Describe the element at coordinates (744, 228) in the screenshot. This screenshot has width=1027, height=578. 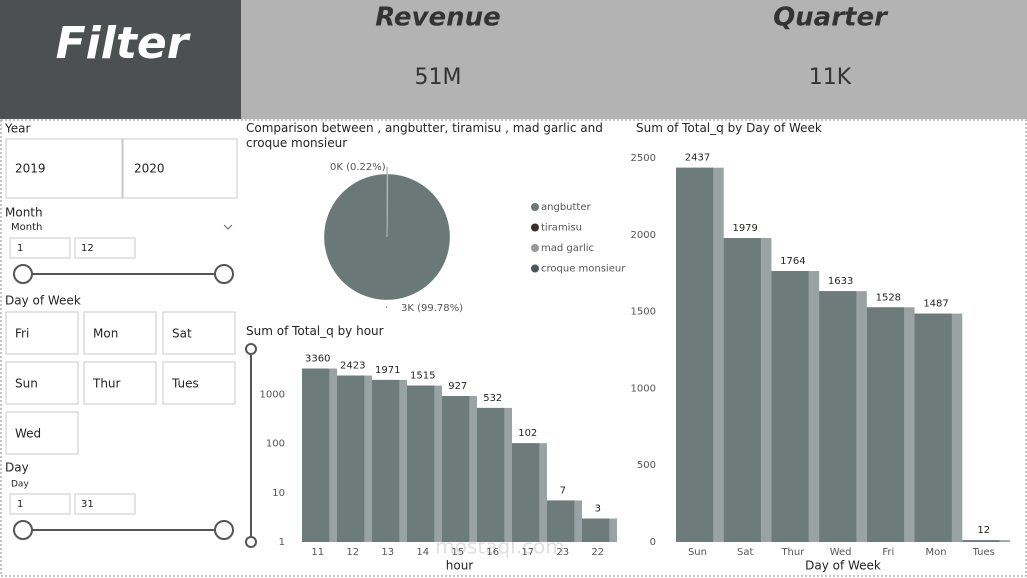
I see `data-label: 1979` at that location.